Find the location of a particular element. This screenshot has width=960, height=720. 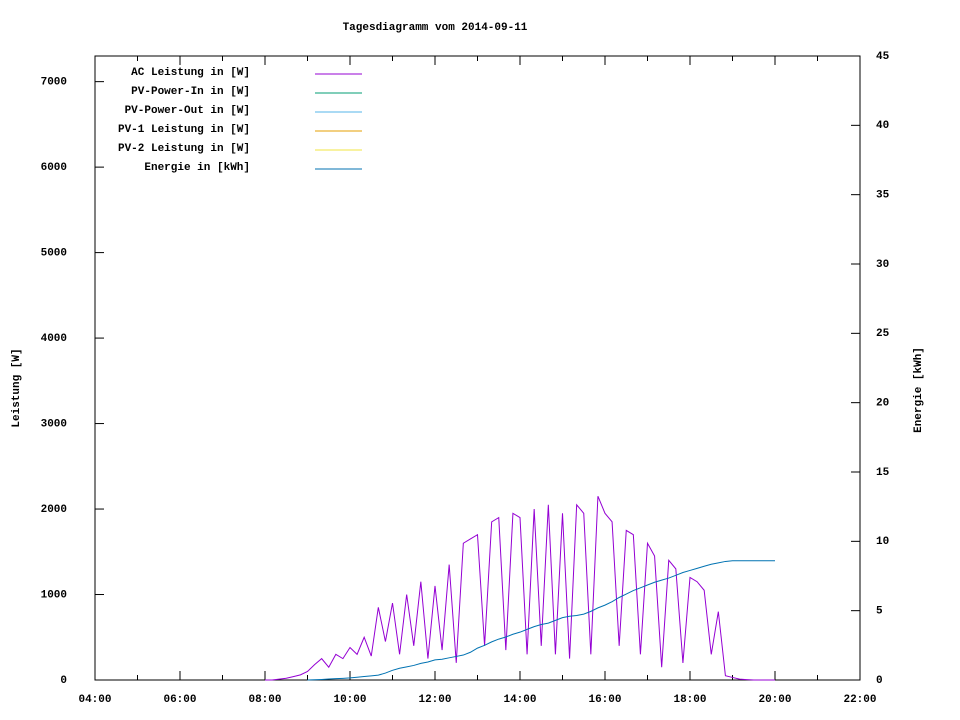

y2-tick-label: 35 is located at coordinates (883, 196).